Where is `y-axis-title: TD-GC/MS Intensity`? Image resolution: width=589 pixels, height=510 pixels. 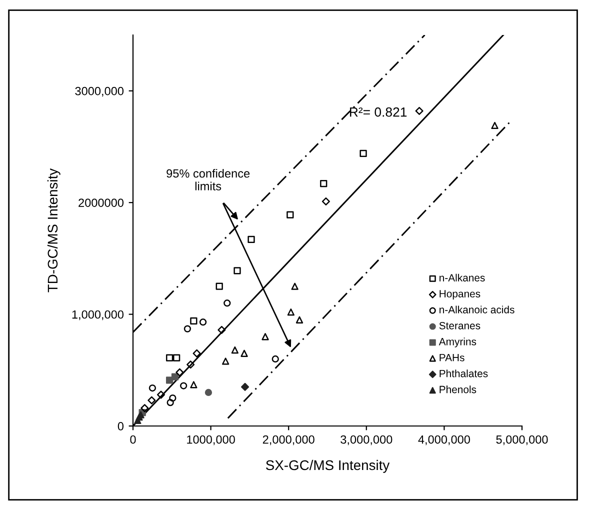 y-axis-title: TD-GC/MS Intensity is located at coordinates (53, 230).